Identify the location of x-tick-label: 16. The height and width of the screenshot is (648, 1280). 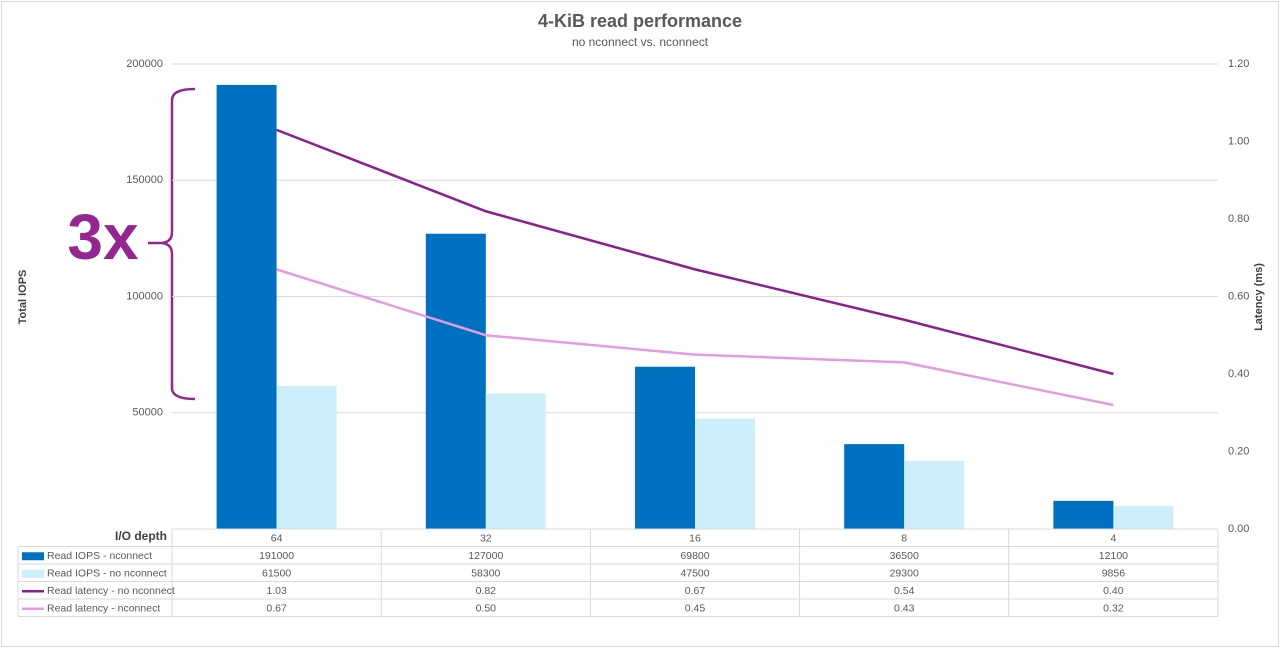
(695, 539).